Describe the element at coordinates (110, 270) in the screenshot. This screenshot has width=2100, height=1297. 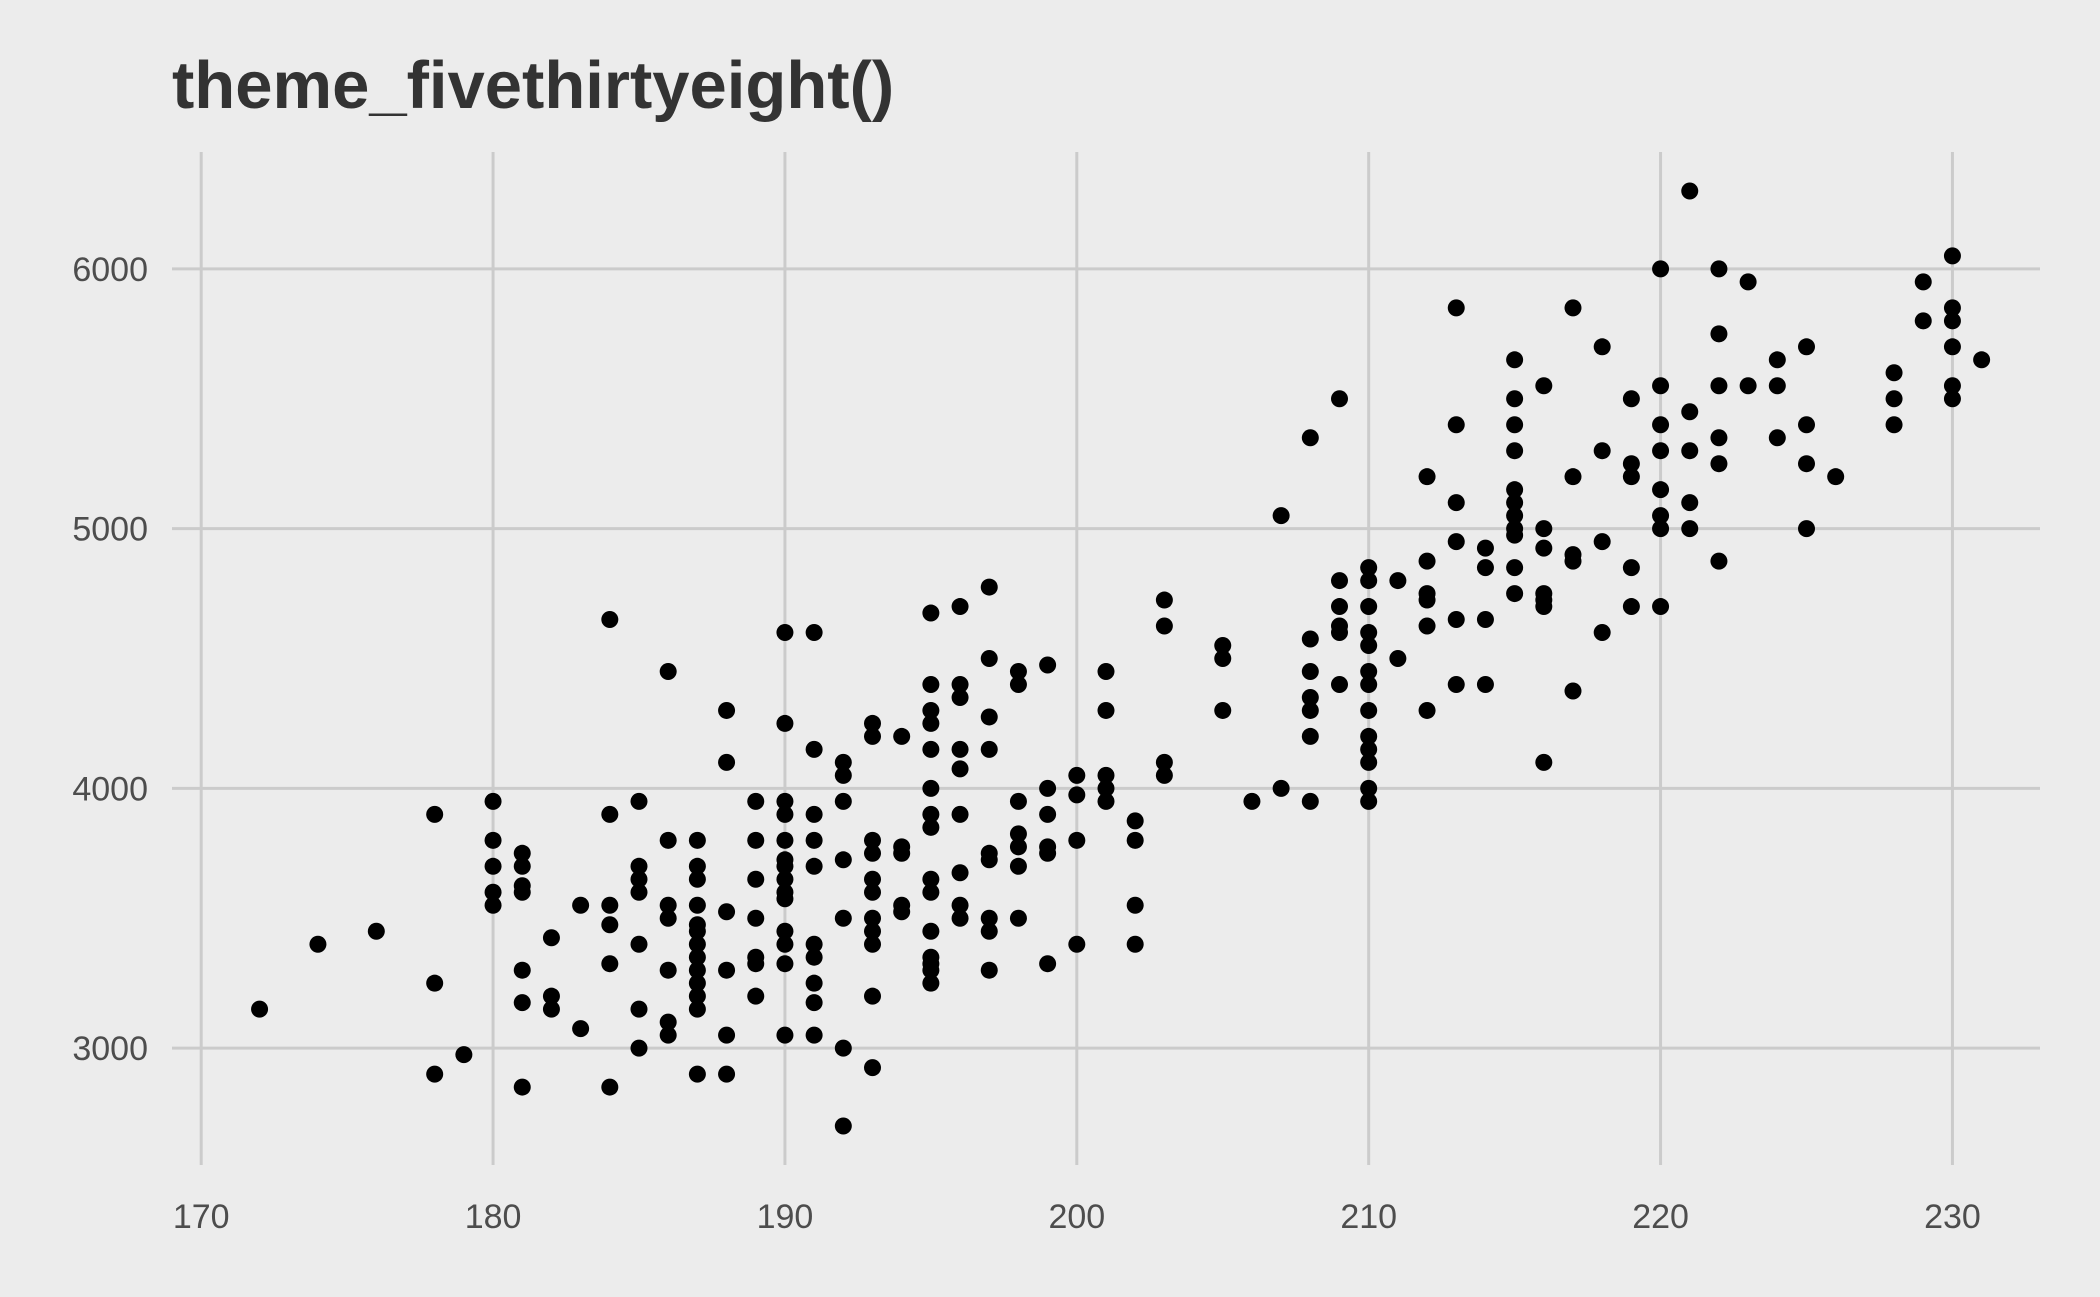
I see `y-tick-label: 6000` at that location.